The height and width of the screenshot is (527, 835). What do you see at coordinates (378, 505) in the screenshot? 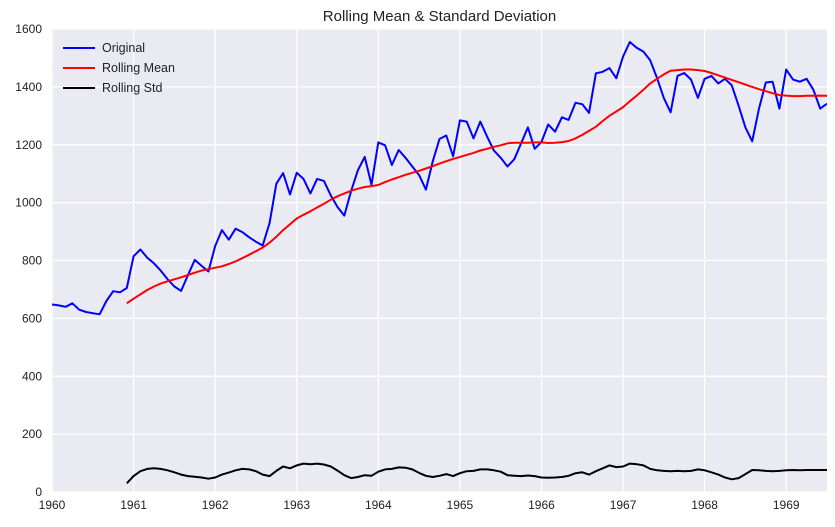
I see `x-tick-label: 1964` at bounding box center [378, 505].